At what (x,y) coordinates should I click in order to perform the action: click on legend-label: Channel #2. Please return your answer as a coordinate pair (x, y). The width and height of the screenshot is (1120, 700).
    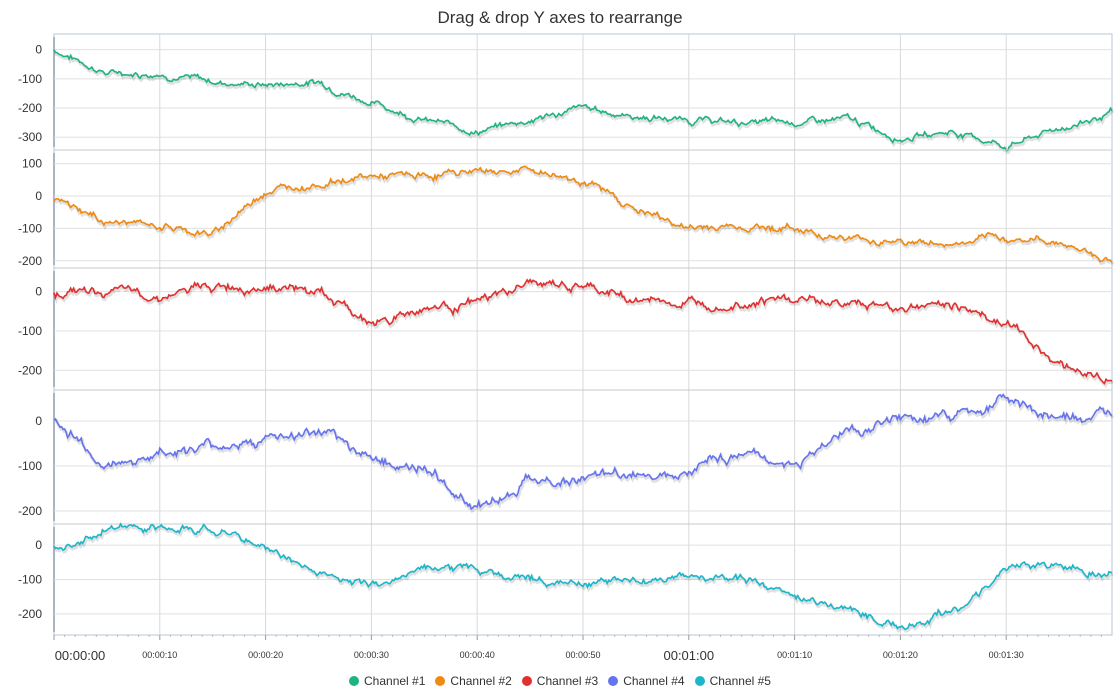
    Looking at the image, I should click on (481, 681).